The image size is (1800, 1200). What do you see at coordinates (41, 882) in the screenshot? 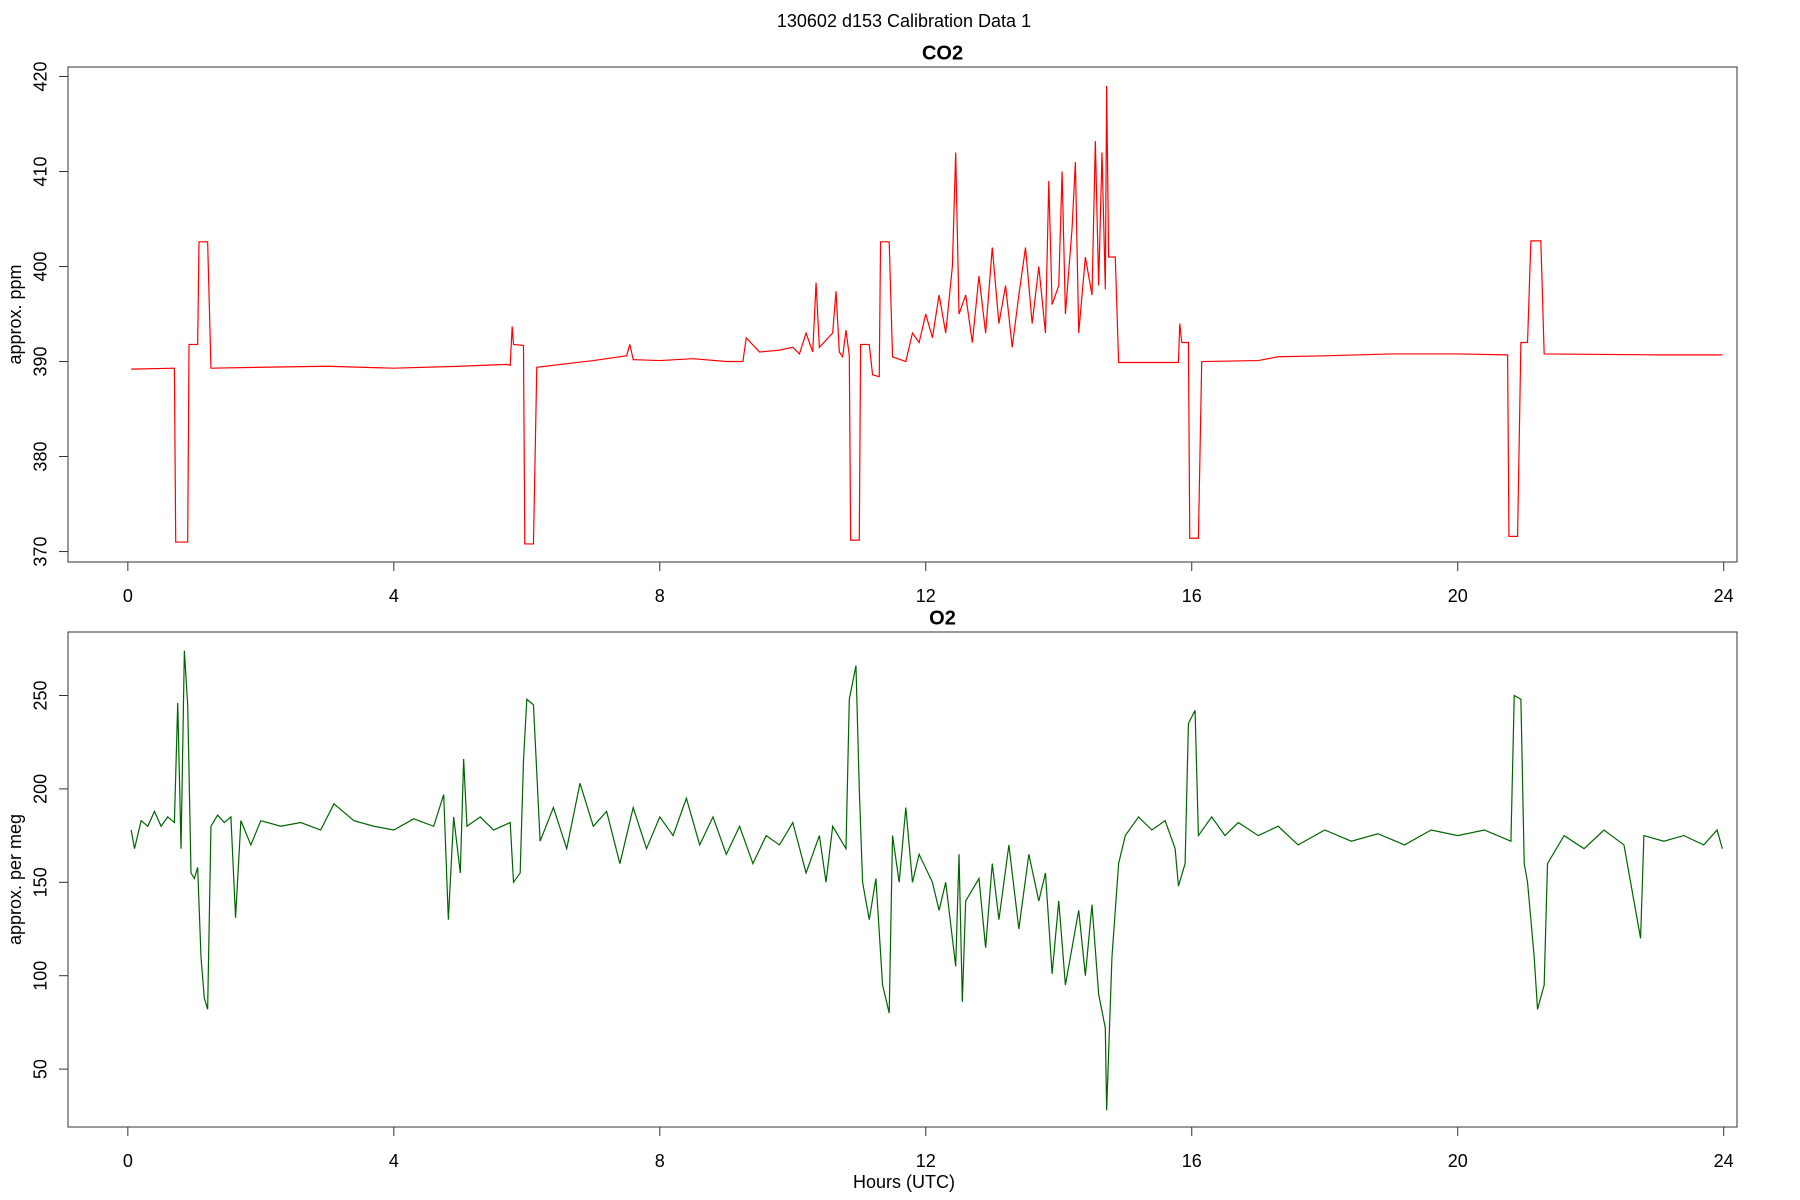
I see `y-tick-label: 150` at bounding box center [41, 882].